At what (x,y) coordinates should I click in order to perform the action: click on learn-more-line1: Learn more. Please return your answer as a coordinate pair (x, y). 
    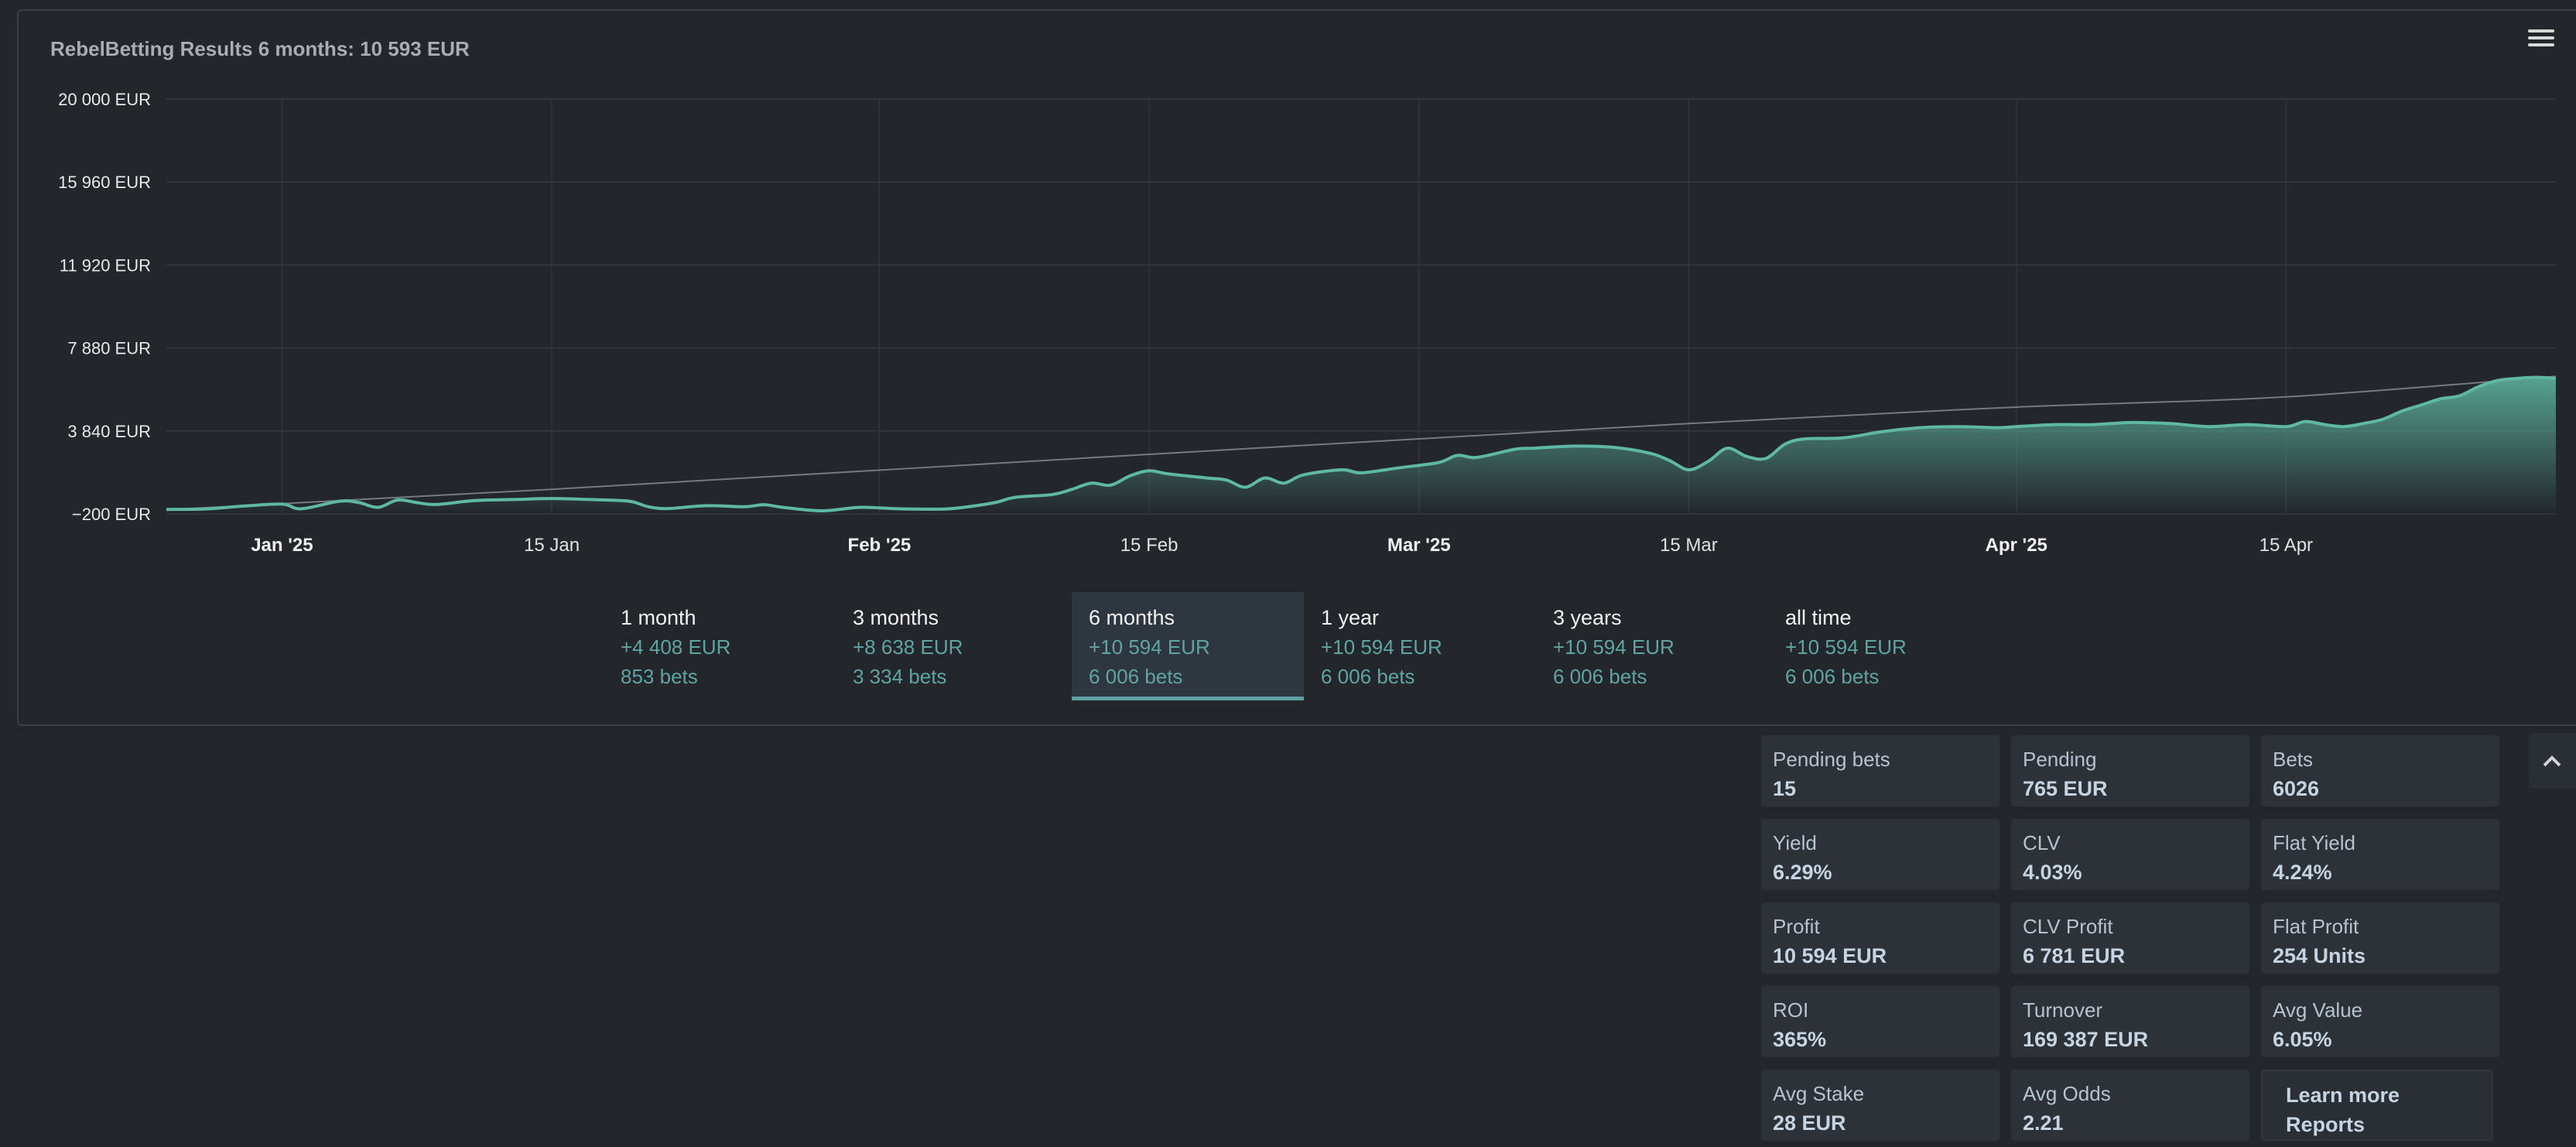
    Looking at the image, I should click on (2343, 1095).